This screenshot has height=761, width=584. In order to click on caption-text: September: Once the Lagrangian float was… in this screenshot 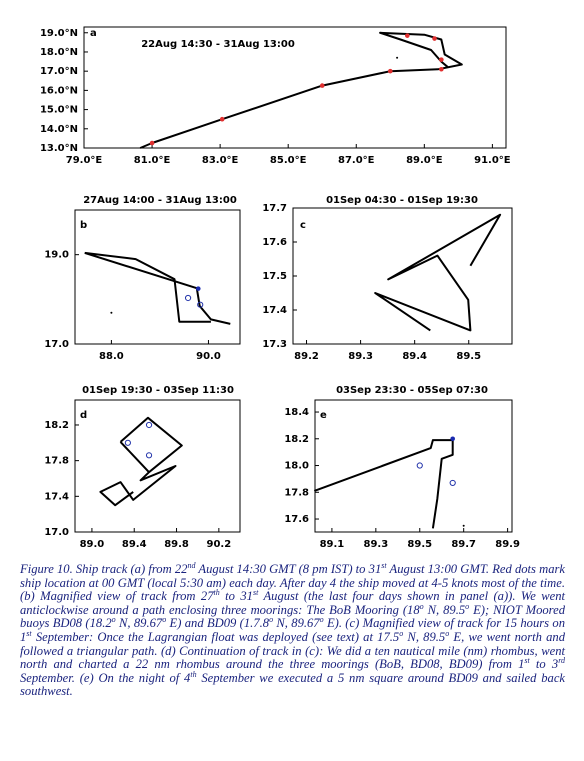, I will do `click(215, 636)`.